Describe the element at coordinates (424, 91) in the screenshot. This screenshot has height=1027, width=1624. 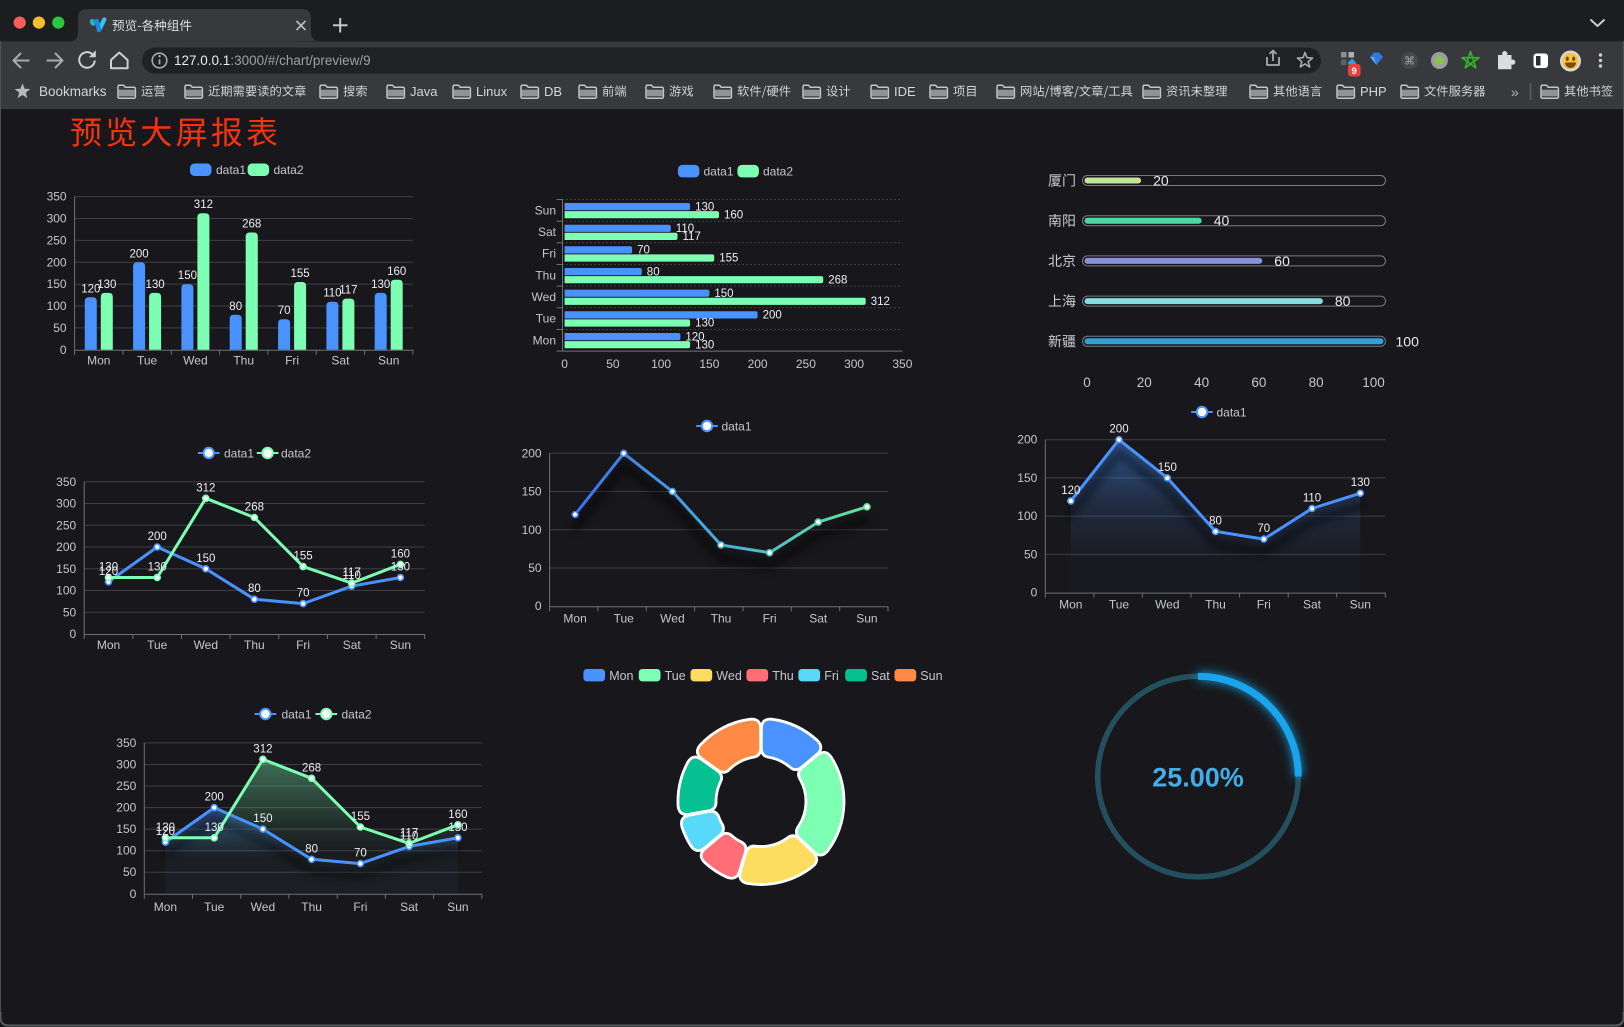
I see `svg-text: Java` at that location.